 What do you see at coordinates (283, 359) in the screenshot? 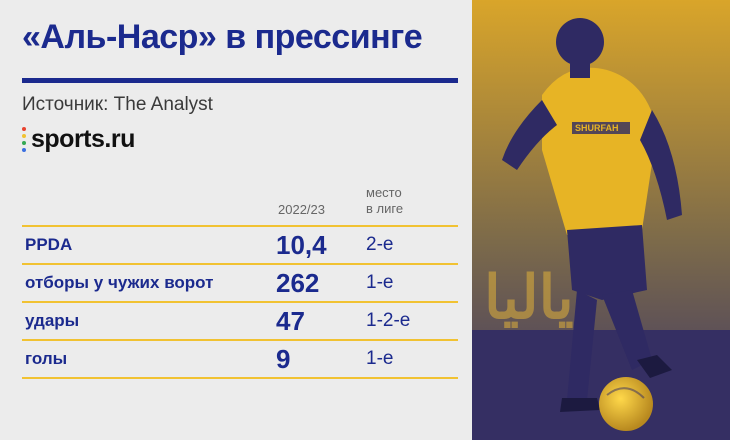
I see `stat-value: 9` at bounding box center [283, 359].